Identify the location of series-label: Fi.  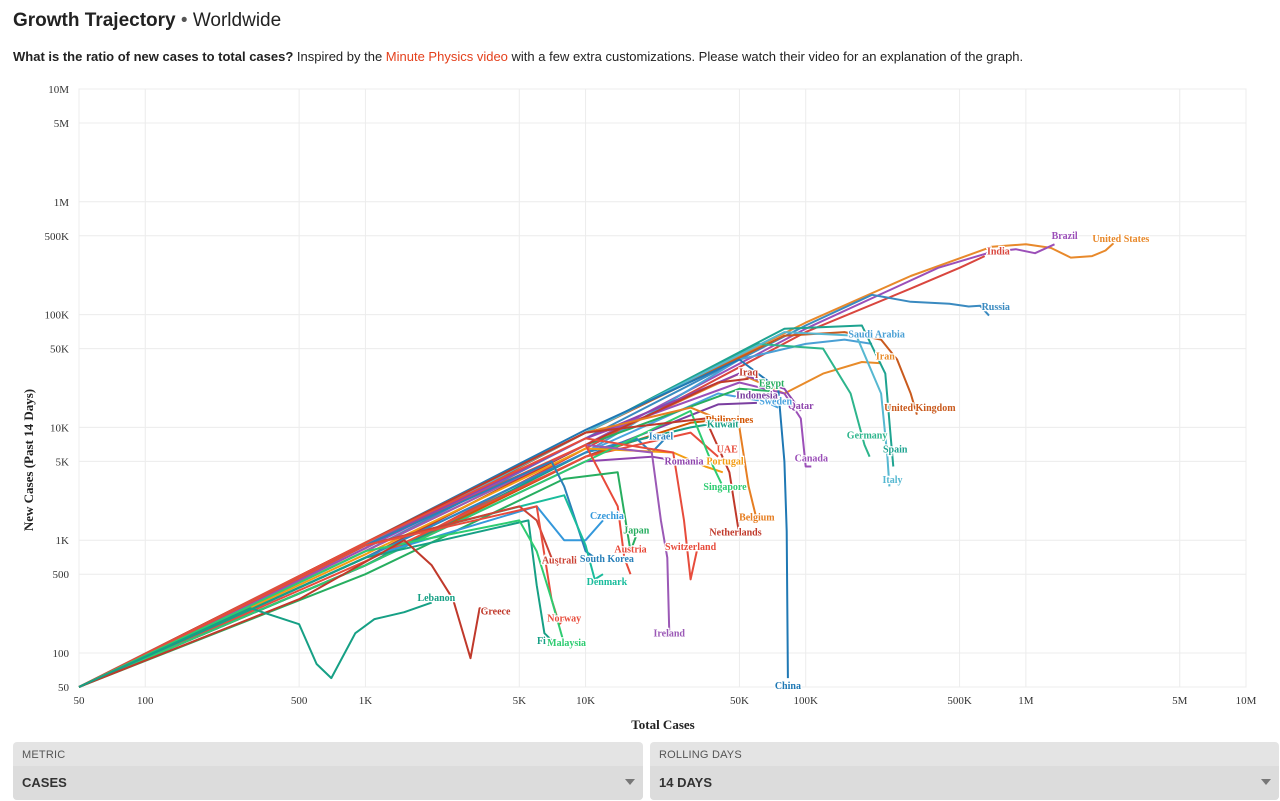
(541, 641).